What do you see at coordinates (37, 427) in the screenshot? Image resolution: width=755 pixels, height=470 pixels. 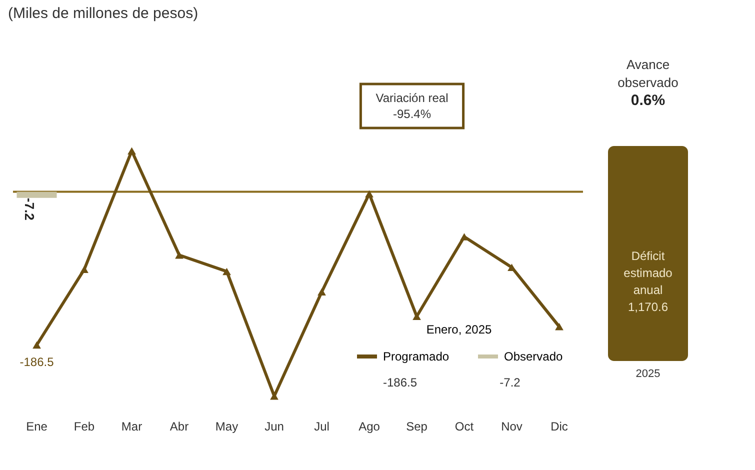 I see `x-tick-label: Ene` at bounding box center [37, 427].